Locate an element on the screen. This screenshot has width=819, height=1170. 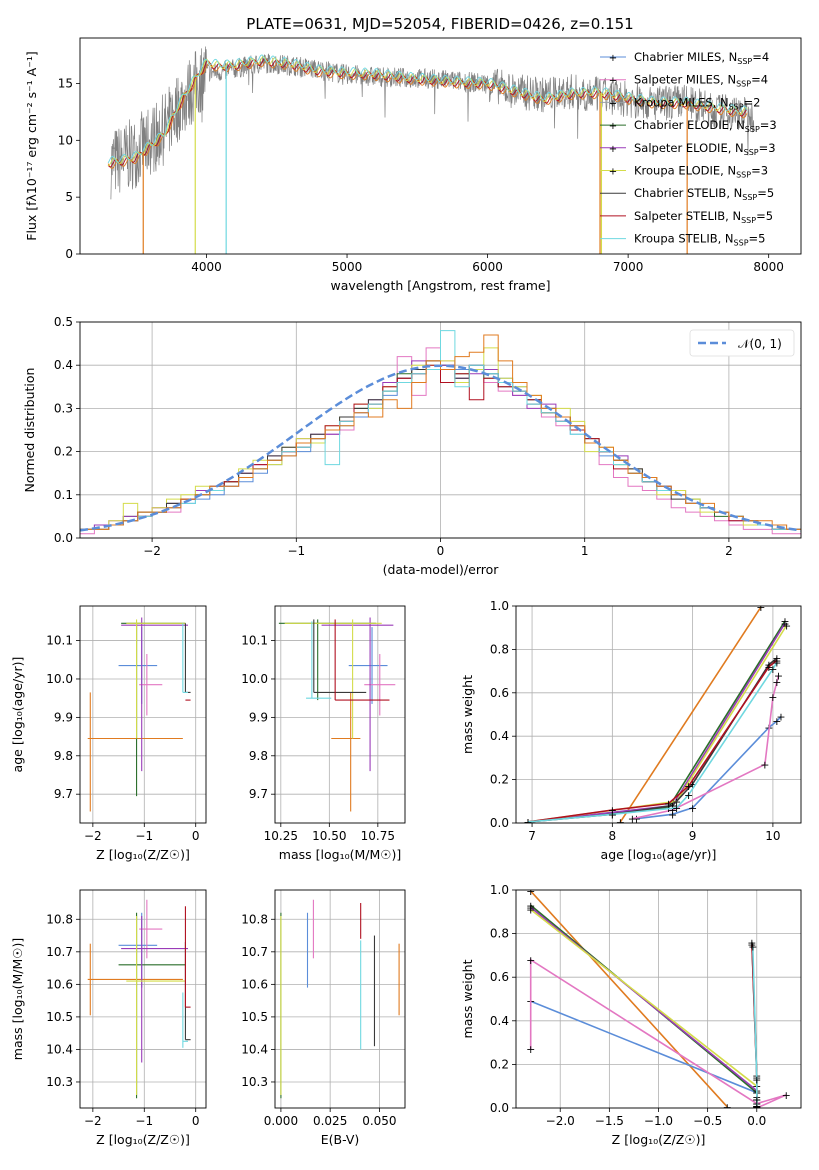
y-tick-label: 0.4 is located at coordinates (63, 365).